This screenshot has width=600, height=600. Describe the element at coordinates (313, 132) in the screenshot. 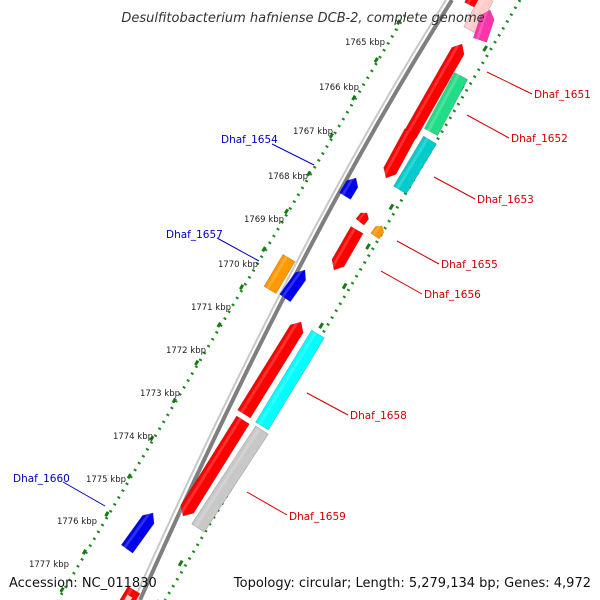

I see `kbp-tick-label: 1767 kbp` at that location.